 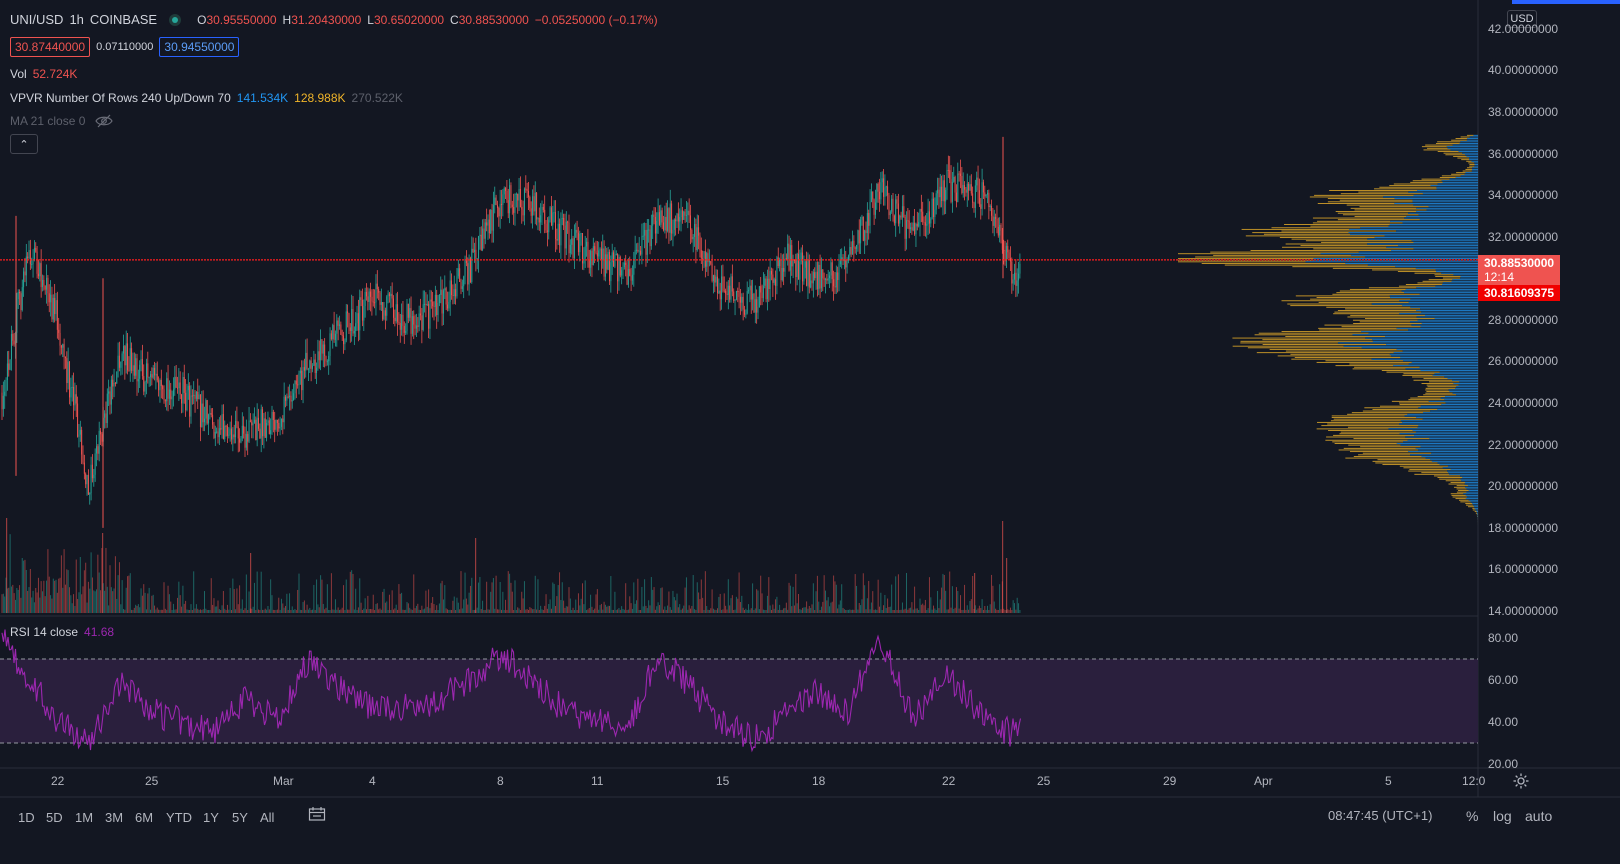 I want to click on interval: 1h, so click(x=76, y=19).